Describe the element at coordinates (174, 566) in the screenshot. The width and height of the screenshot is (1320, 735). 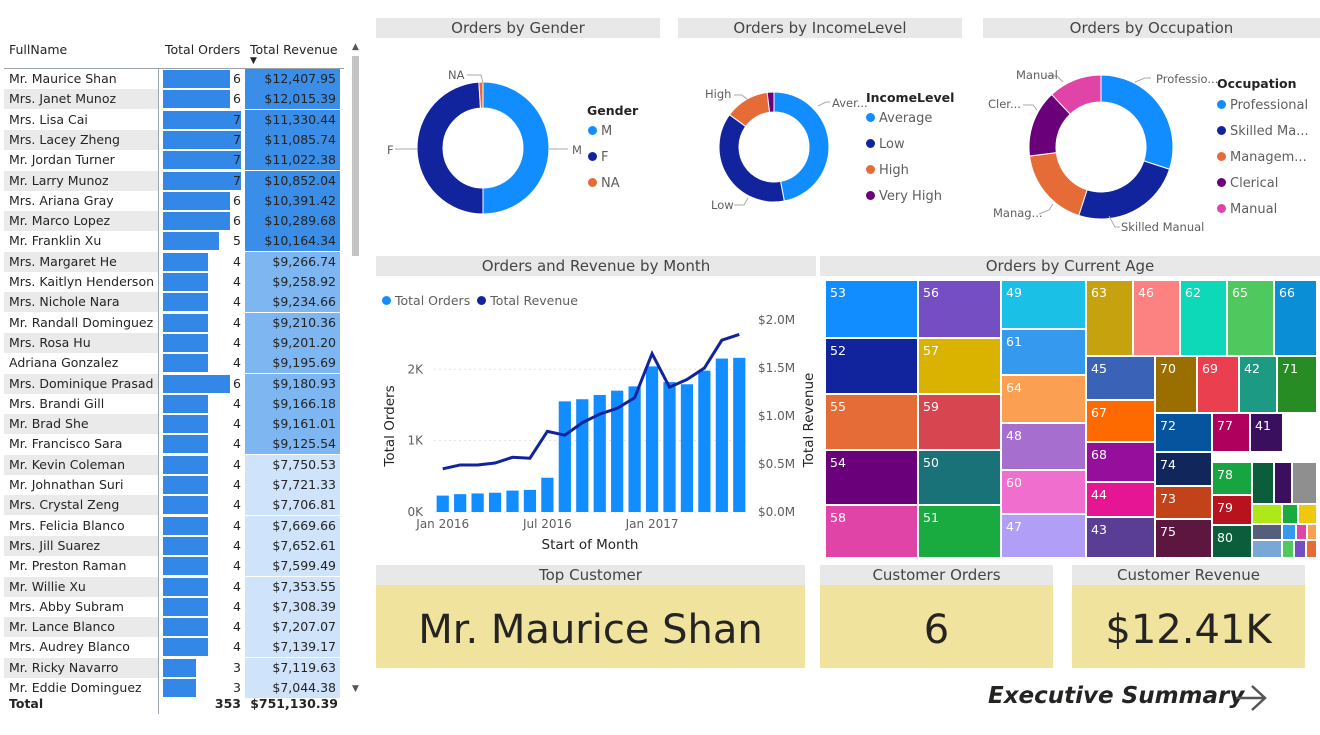
I see `table-row: Mr. Preston Raman 4 $7,599.49` at that location.